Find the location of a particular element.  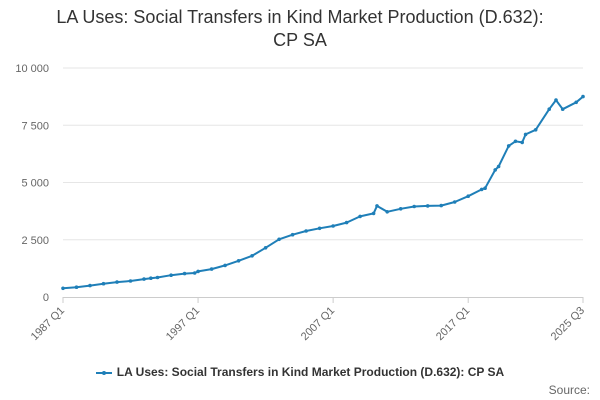

legend-swatch-icon is located at coordinates (103, 373).